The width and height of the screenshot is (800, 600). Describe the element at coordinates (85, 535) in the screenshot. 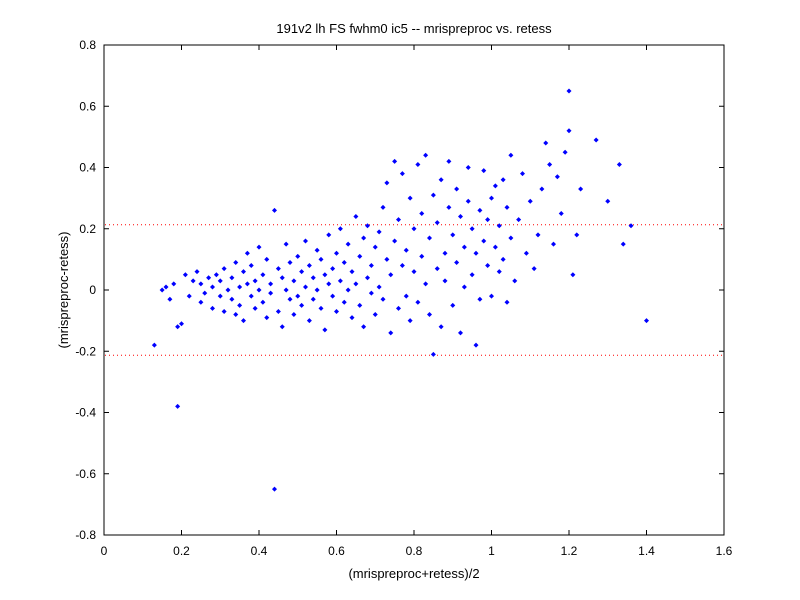

I see `y-tick-label: -0.8` at that location.